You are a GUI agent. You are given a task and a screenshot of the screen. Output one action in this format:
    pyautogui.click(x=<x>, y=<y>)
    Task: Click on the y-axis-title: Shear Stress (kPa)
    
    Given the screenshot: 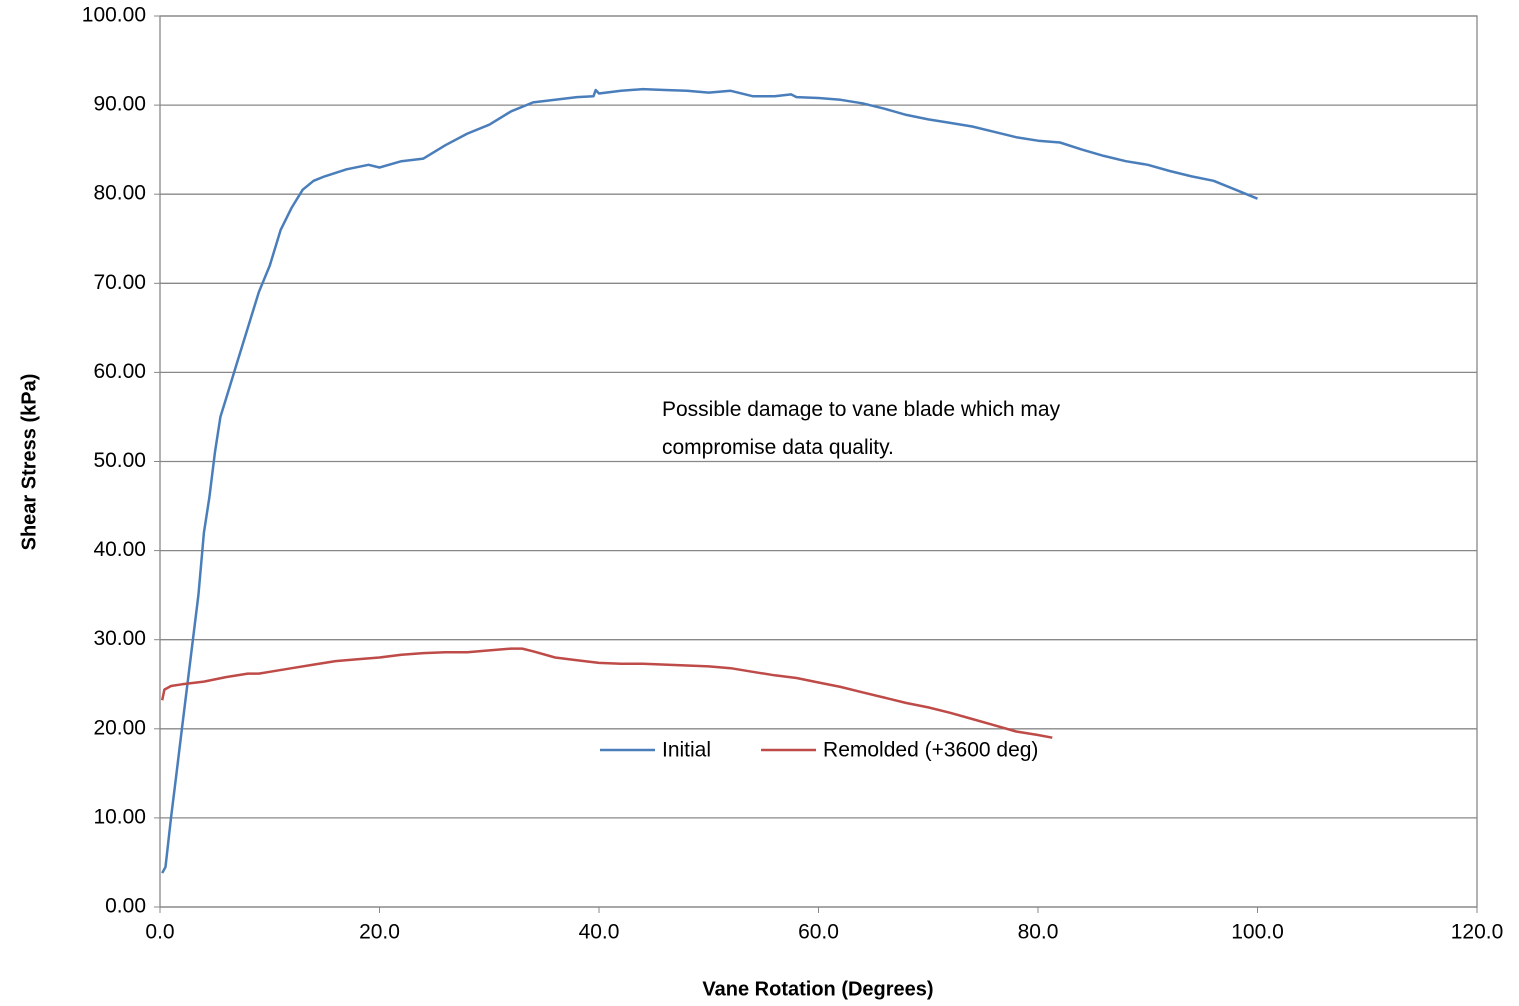 What is the action you would take?
    pyautogui.click(x=29, y=462)
    